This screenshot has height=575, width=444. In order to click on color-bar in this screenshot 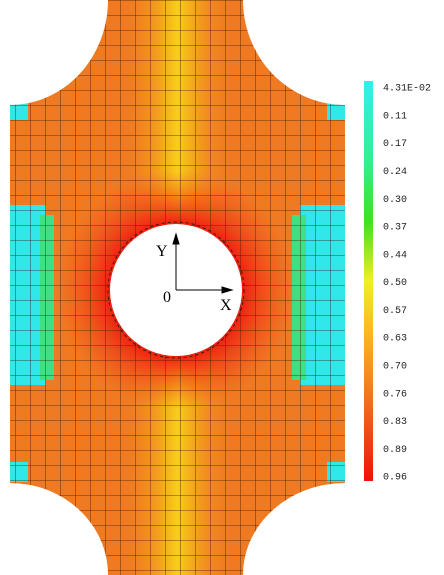, I will do `click(368, 281)`.